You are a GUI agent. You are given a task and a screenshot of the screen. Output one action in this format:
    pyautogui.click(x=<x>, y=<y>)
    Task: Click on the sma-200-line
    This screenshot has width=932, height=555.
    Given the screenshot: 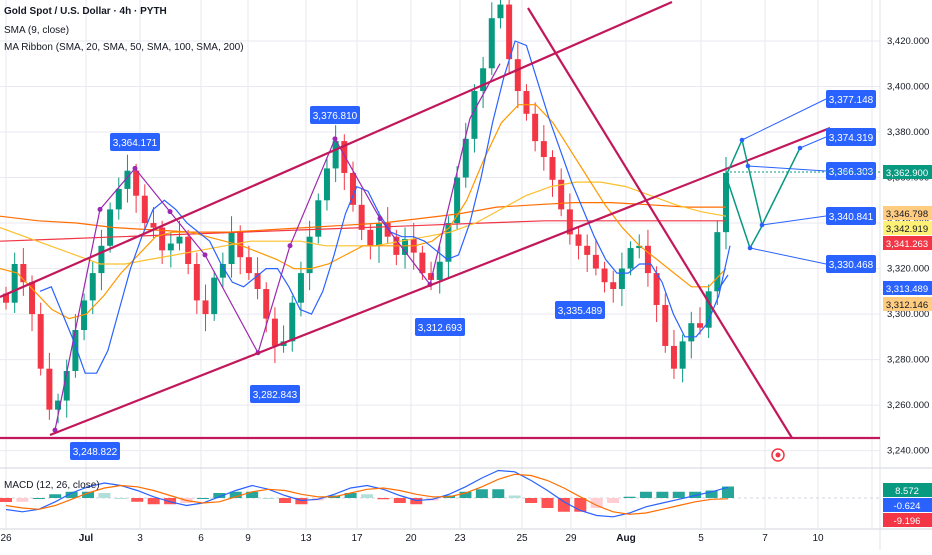 What is the action you would take?
    pyautogui.click(x=363, y=231)
    